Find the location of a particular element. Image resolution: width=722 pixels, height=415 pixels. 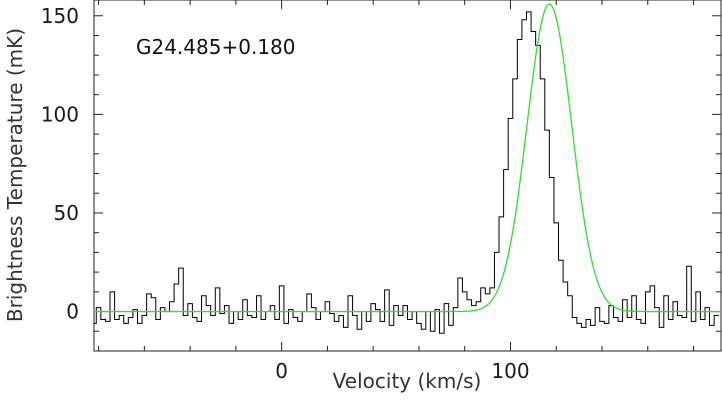

y-tick-label: 0 is located at coordinates (72, 312).